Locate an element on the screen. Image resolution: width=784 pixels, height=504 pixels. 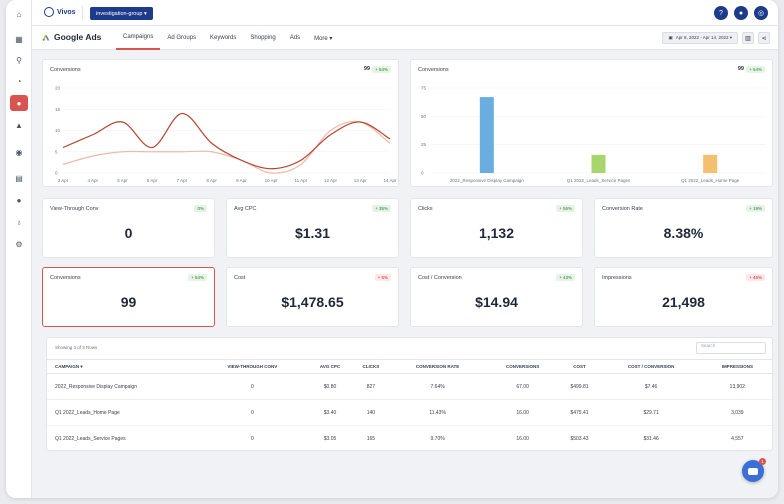
x-tick-label: 4 Apr is located at coordinates (92, 180).